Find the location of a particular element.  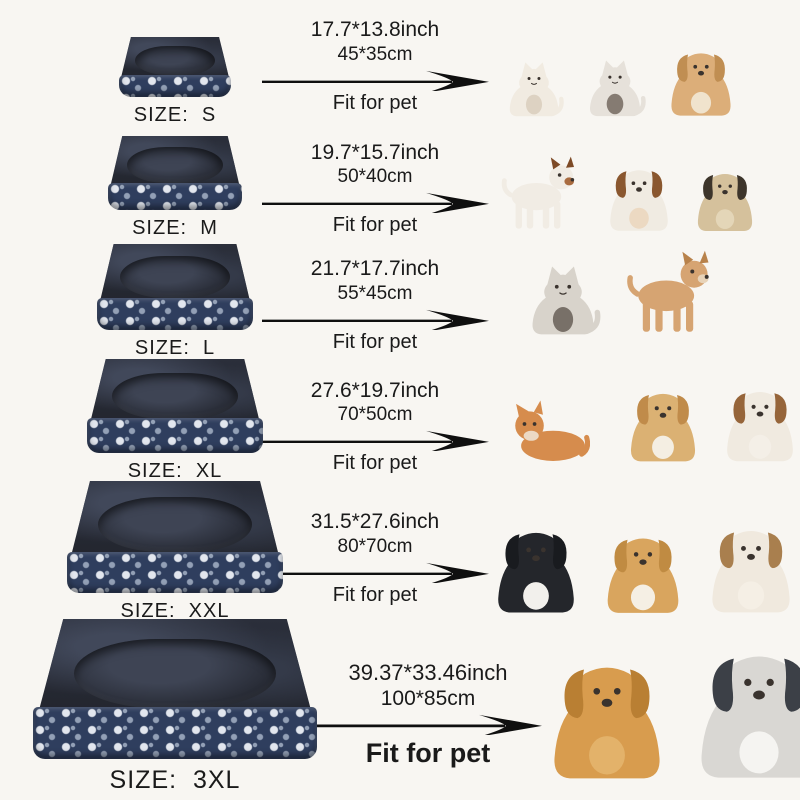

pet-bed-photo-3xl is located at coordinates (175, 689).